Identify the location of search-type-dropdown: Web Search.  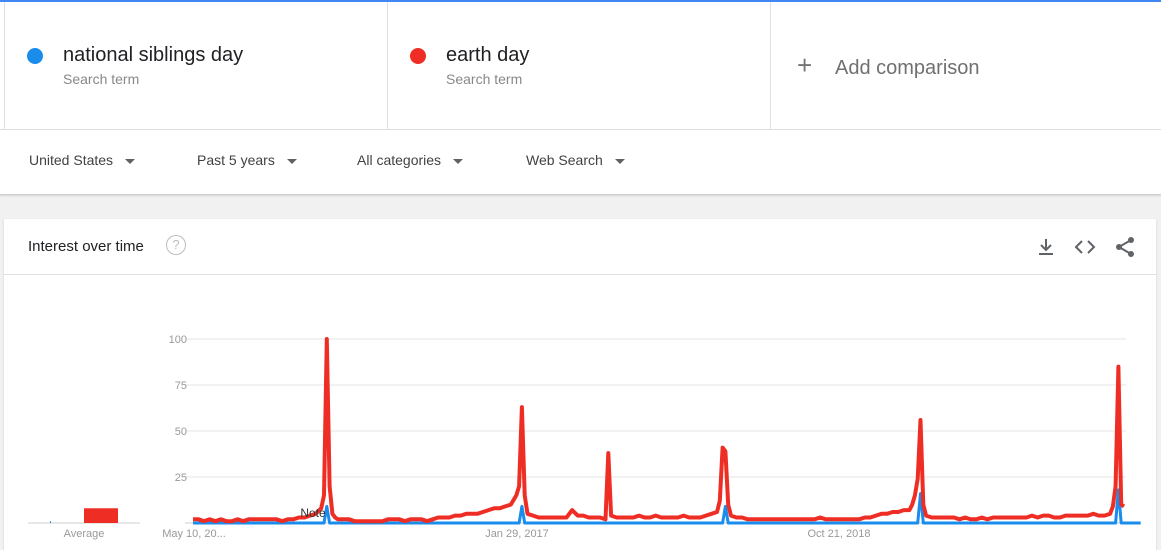
(575, 160).